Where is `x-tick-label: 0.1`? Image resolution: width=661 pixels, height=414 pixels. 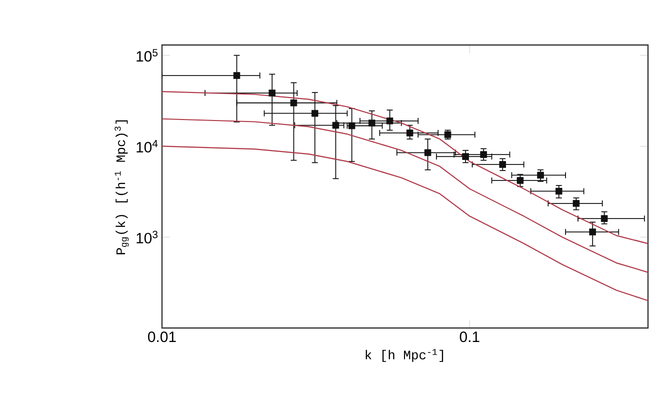
x-tick-label: 0.1 is located at coordinates (470, 337).